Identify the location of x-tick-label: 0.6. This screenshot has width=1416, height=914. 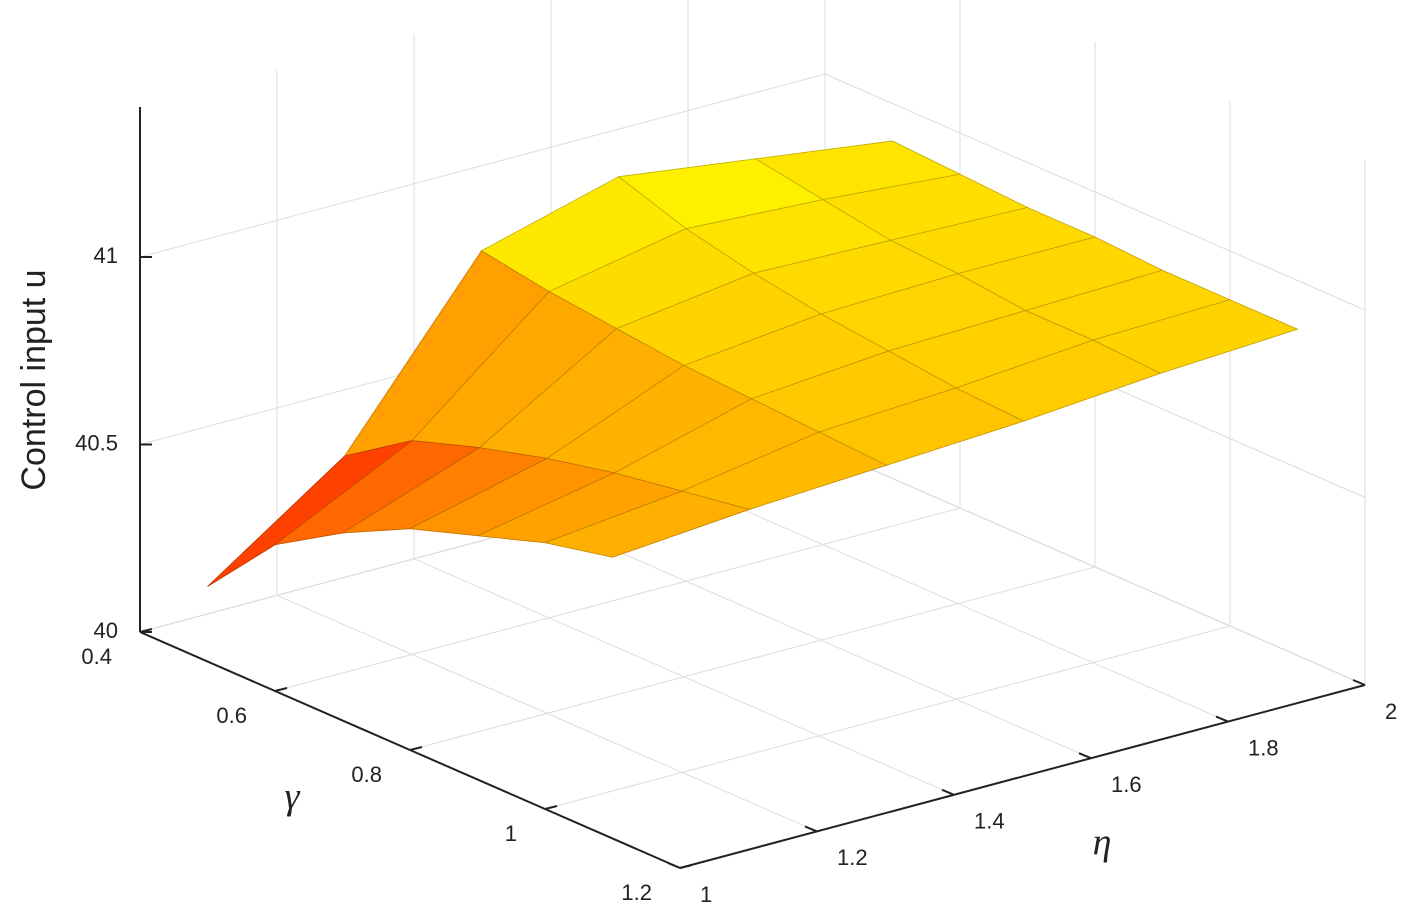
(231, 715).